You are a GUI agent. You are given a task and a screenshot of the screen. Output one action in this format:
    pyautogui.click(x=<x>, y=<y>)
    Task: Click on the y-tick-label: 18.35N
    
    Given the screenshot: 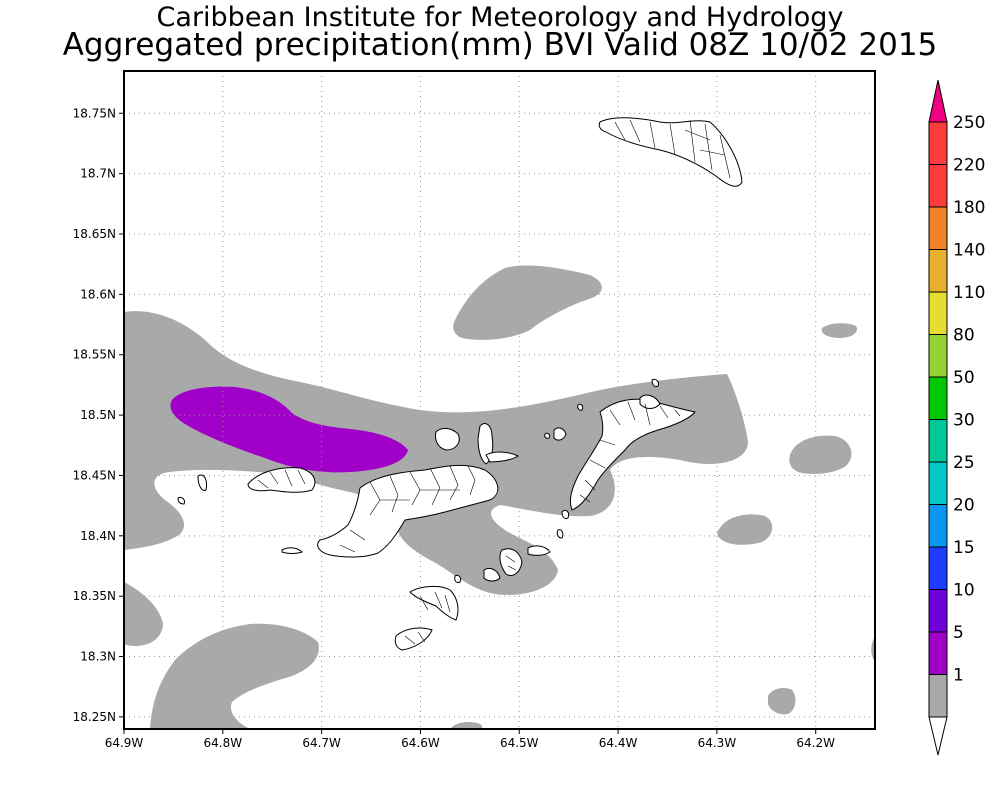 What is the action you would take?
    pyautogui.click(x=94, y=596)
    